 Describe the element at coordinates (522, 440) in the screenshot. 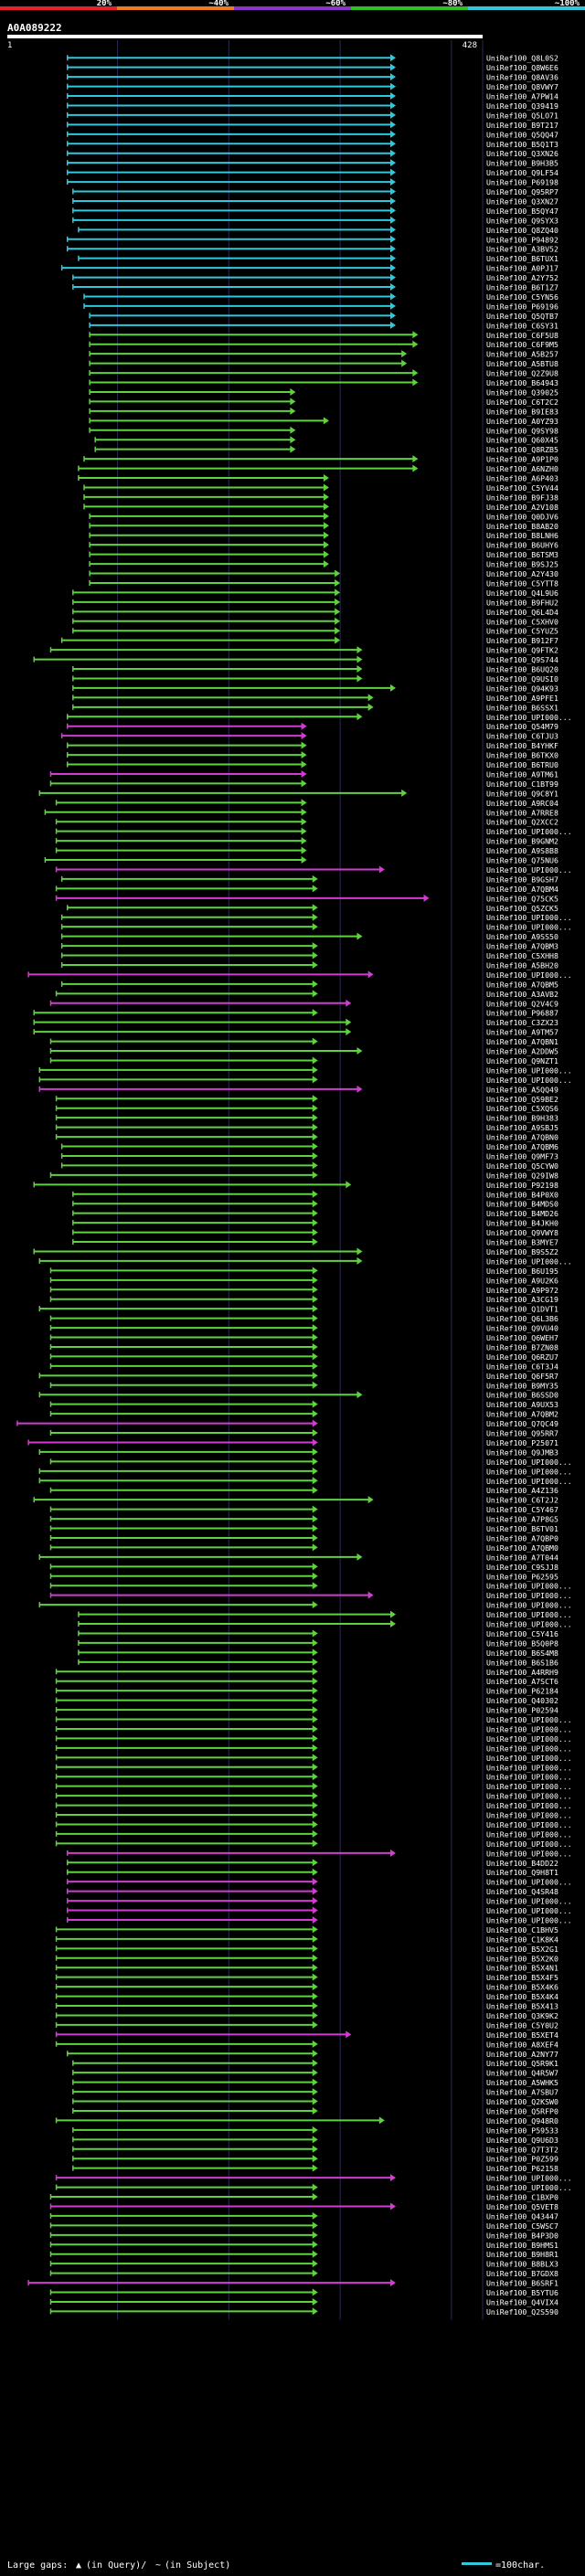

I see `hit-label: UniRef100_Q60X45` at that location.